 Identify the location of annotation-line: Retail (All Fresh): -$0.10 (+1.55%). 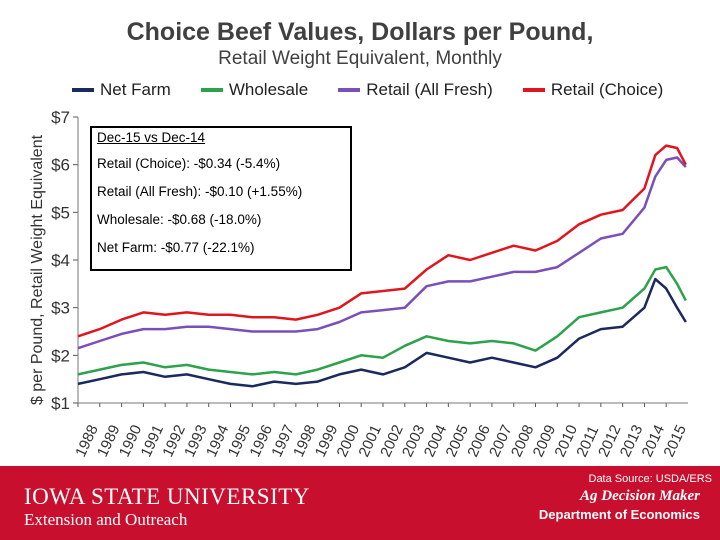
(200, 191).